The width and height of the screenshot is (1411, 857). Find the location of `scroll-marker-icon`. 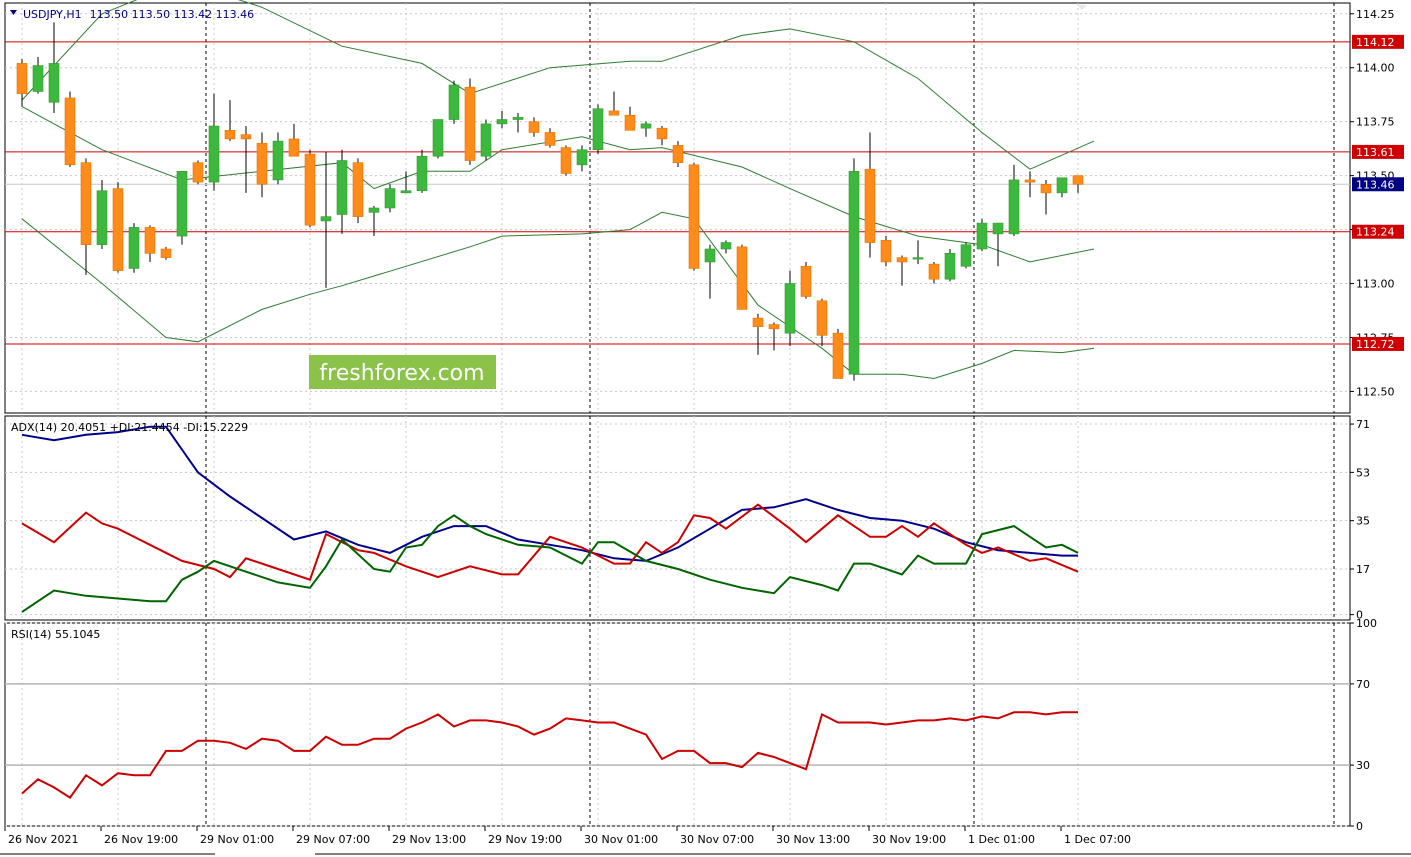

scroll-marker-icon is located at coordinates (1082, 7).